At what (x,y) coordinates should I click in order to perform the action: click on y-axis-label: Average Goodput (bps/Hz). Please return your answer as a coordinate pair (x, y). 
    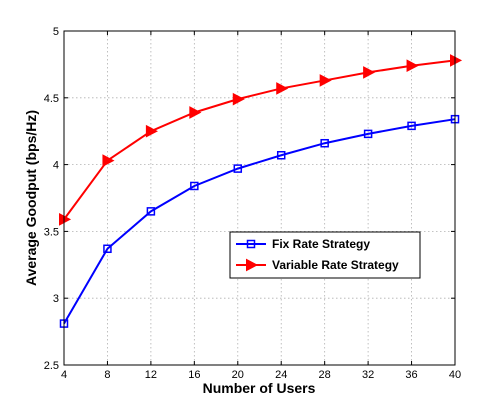
    Looking at the image, I should click on (31, 198).